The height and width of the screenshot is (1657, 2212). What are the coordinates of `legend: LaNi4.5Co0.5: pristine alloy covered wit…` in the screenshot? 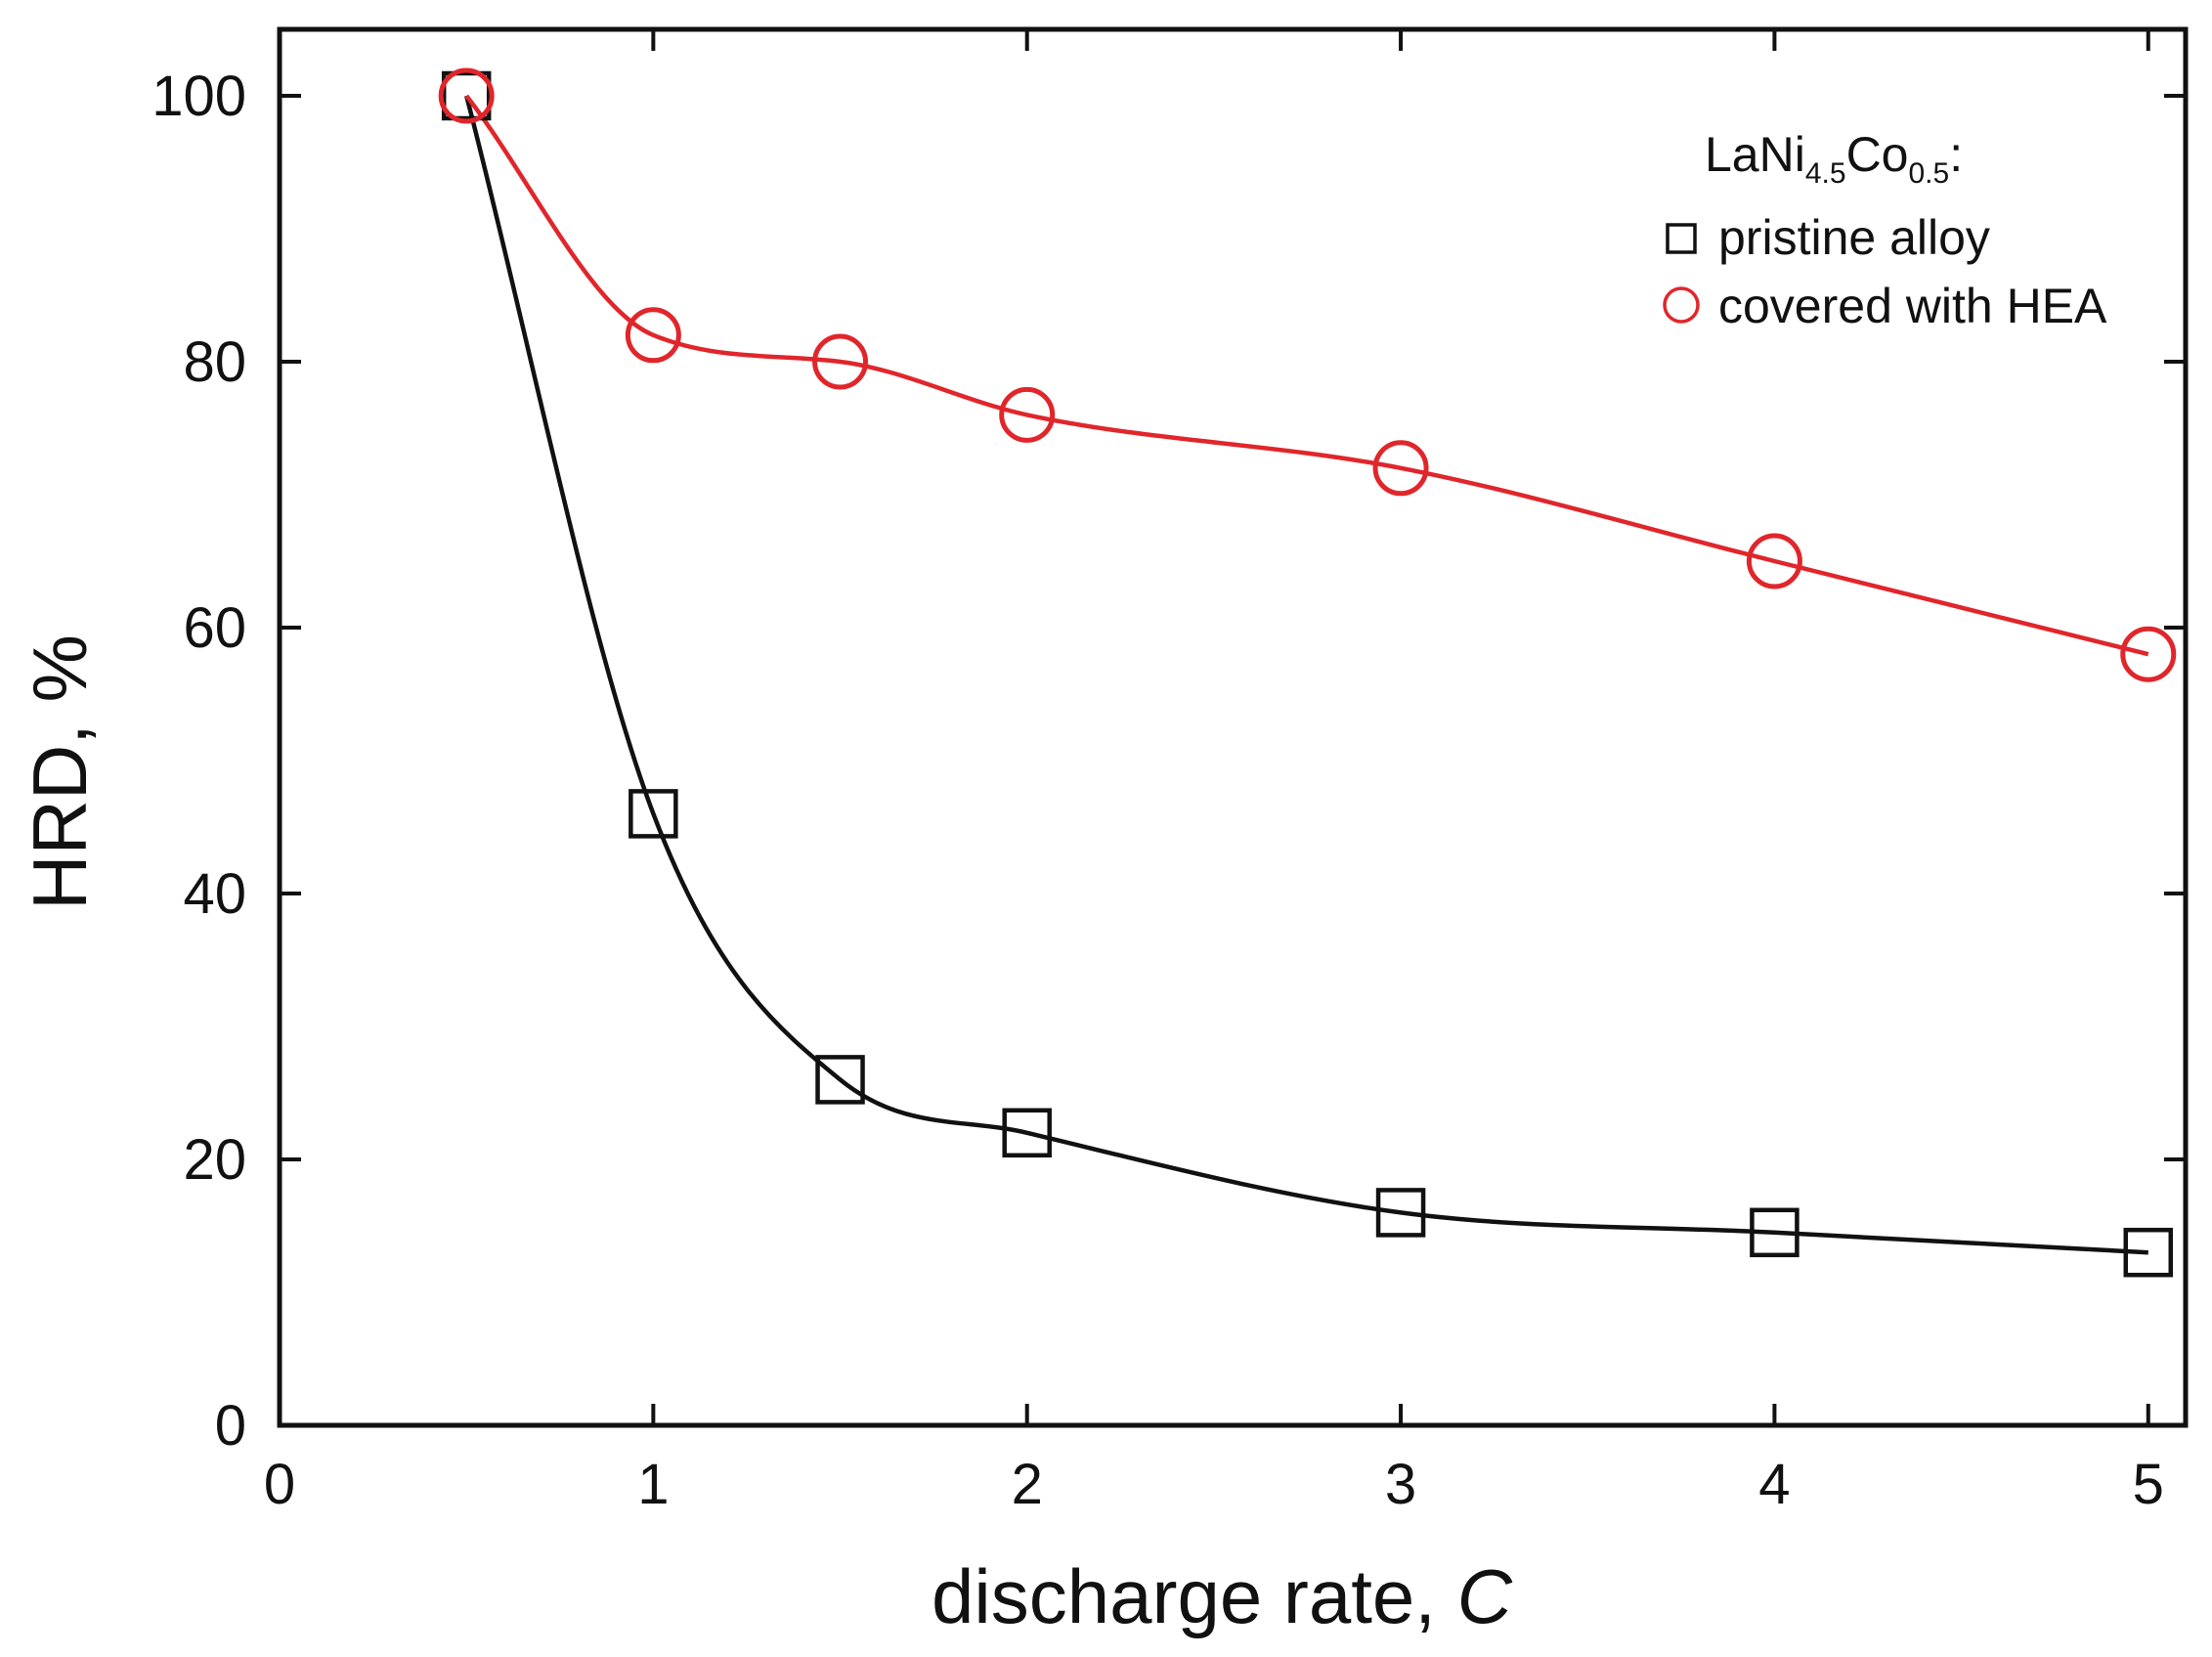 It's located at (1885, 230).